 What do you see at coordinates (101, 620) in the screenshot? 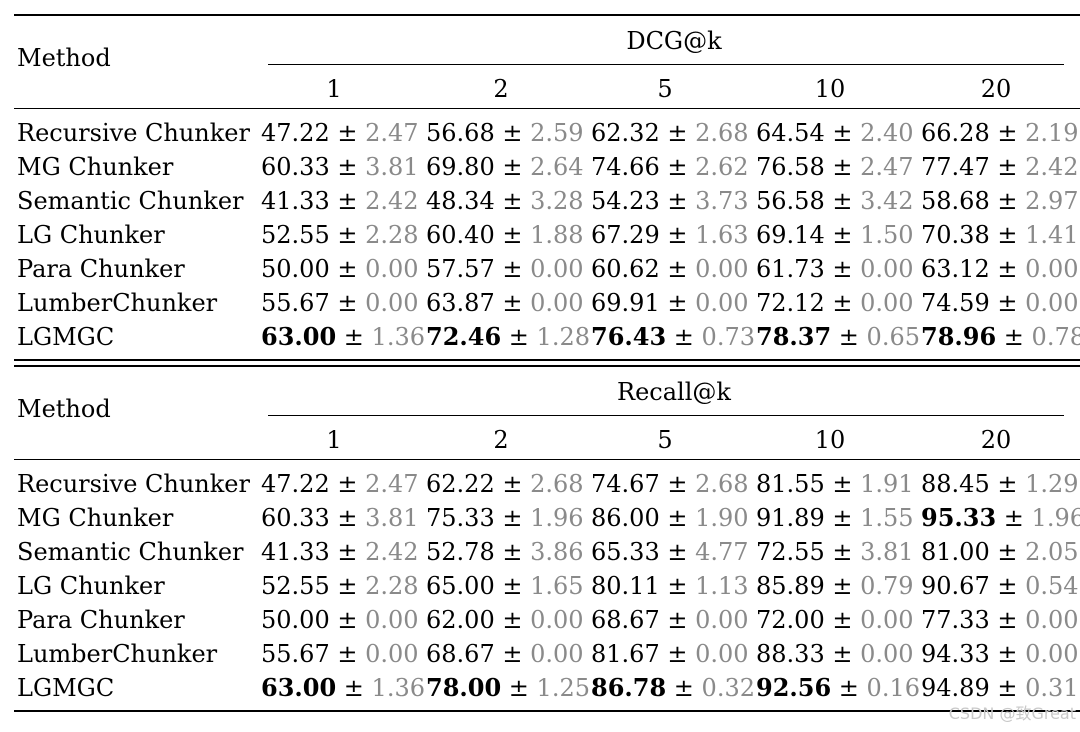
I see `method-name: Para Chunker` at bounding box center [101, 620].